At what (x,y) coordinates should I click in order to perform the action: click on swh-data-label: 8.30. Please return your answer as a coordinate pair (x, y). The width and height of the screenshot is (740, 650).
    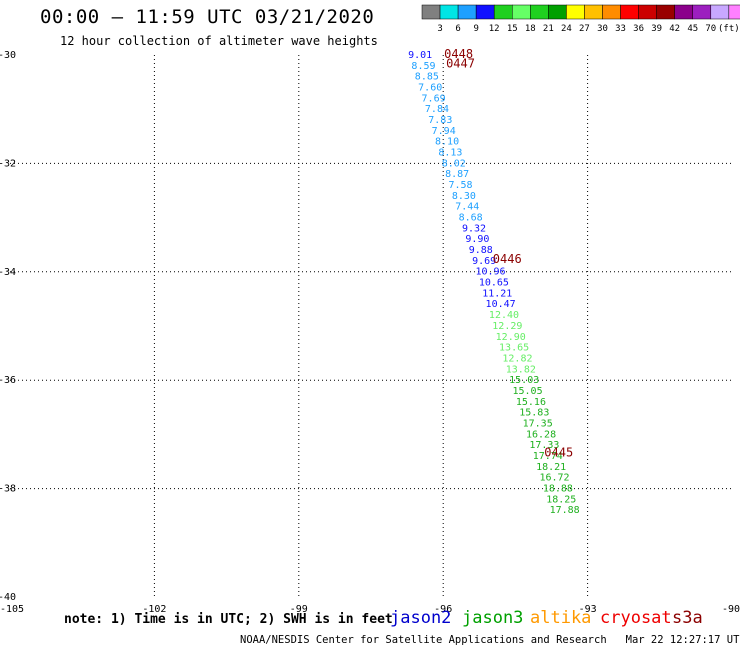
    Looking at the image, I should click on (464, 196).